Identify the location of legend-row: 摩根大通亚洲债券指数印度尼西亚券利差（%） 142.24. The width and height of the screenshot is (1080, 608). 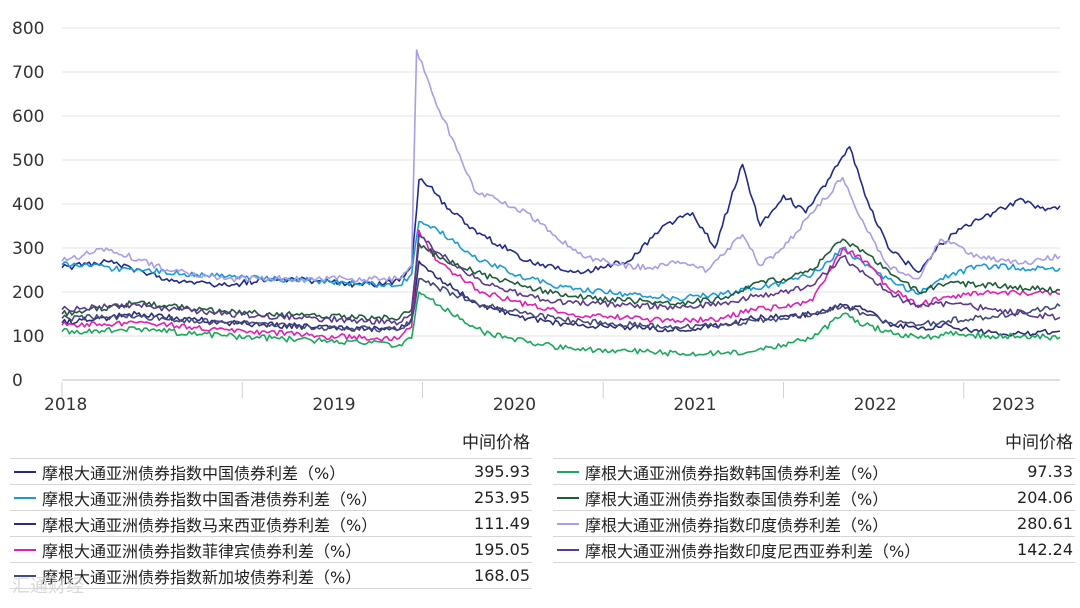
(814, 549).